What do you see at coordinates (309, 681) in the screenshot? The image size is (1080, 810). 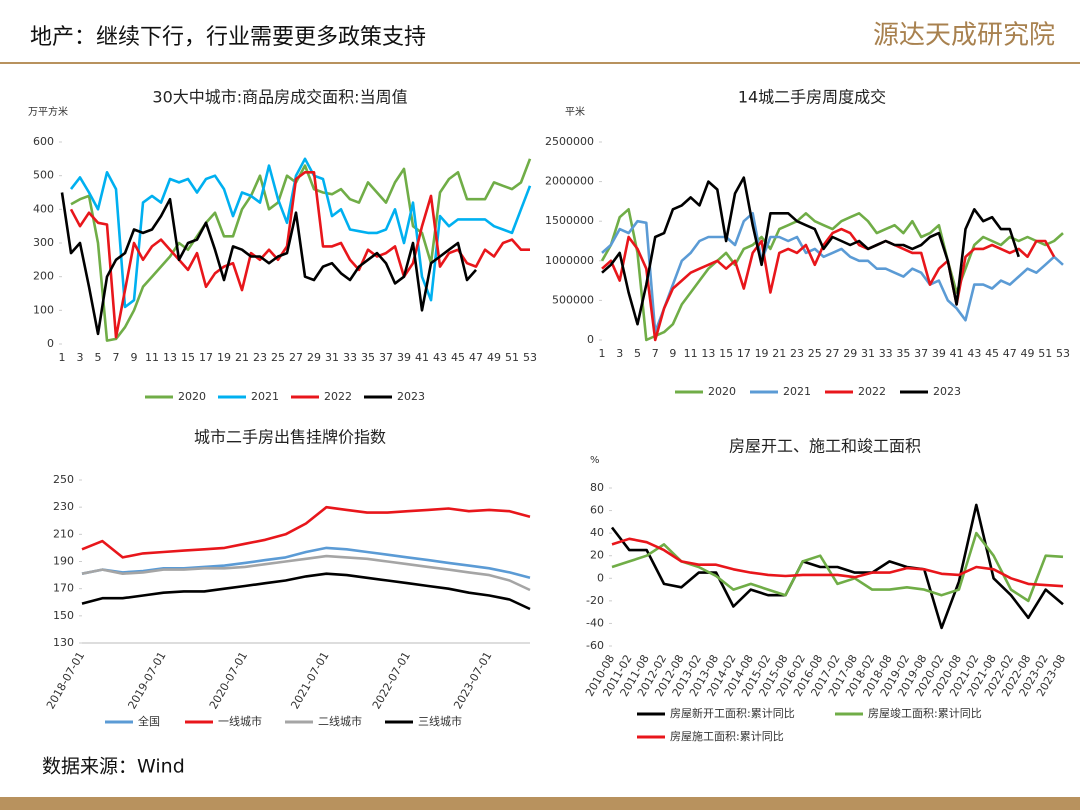 I see `x-tick-label: 2021-07-01` at bounding box center [309, 681].